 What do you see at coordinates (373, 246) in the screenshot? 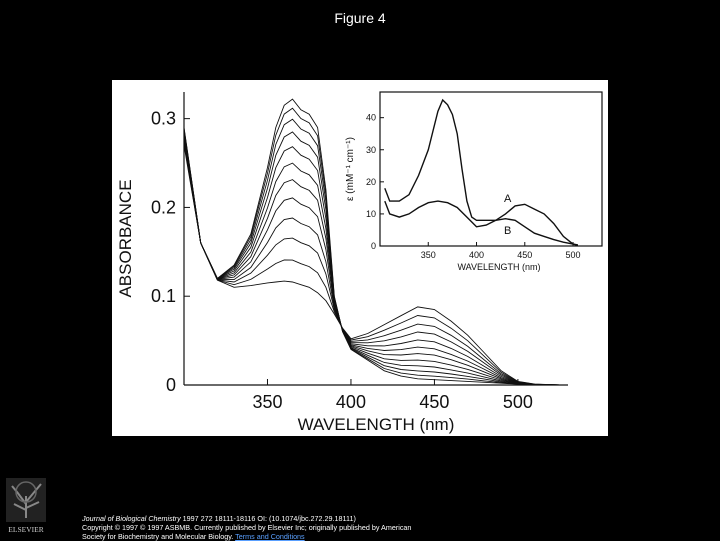
I see `inset-y-tick-label: 0` at bounding box center [373, 246].